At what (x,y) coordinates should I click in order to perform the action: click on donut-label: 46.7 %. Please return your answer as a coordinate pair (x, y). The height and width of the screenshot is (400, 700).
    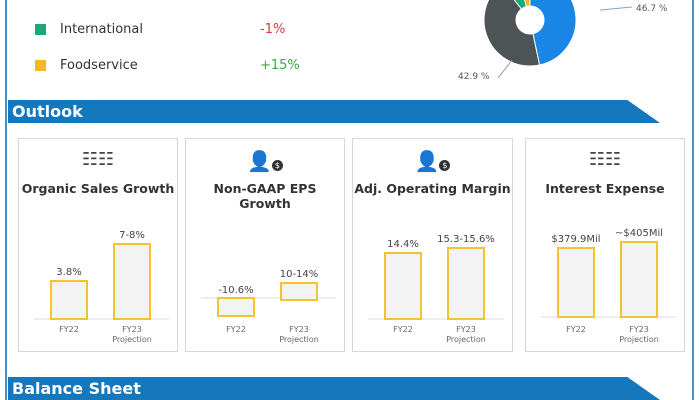
    Looking at the image, I should click on (652, 9).